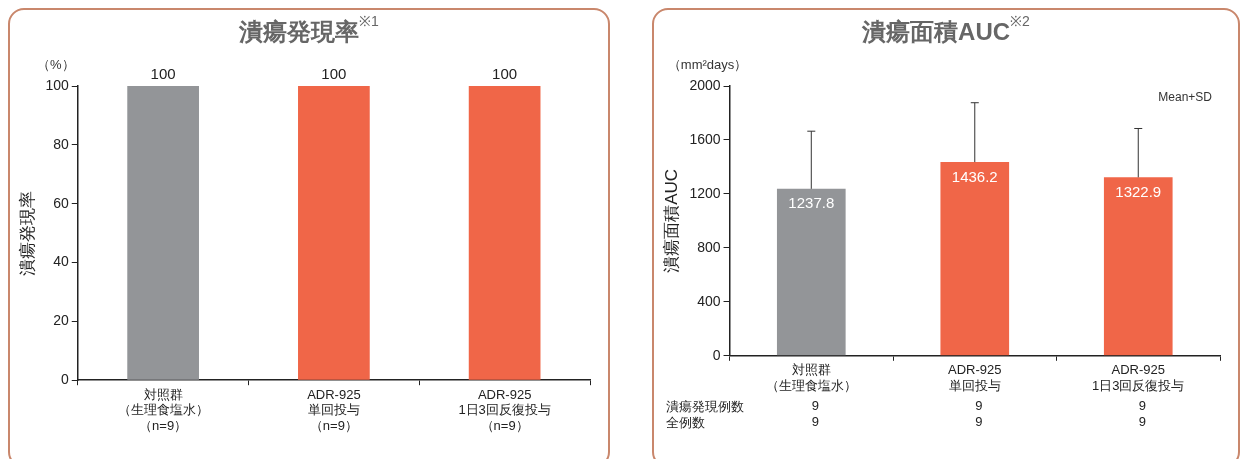 The image size is (1244, 459). What do you see at coordinates (27, 233) in the screenshot?
I see `y-axis-title: 潰瘍発現率` at bounding box center [27, 233].